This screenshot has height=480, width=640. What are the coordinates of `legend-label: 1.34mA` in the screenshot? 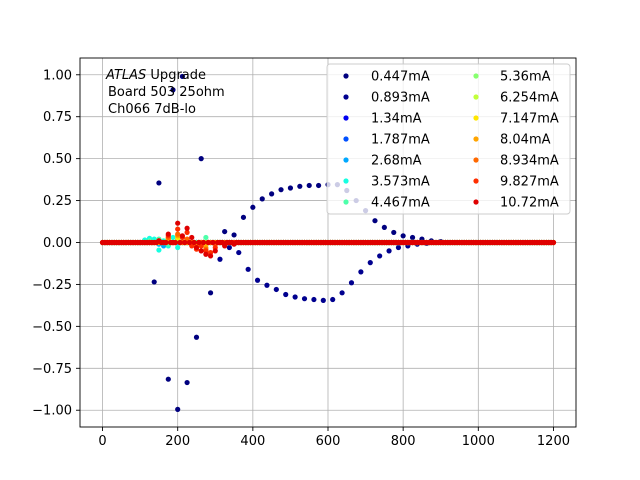 It's located at (396, 119).